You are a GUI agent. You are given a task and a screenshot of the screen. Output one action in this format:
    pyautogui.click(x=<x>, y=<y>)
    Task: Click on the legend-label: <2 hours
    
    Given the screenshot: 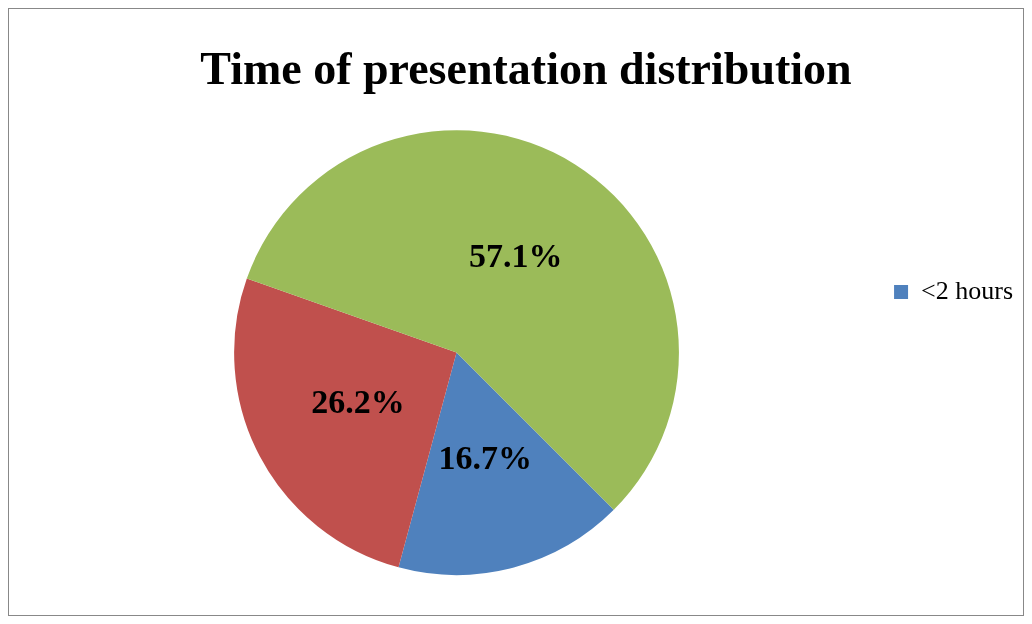 What is the action you would take?
    pyautogui.click(x=967, y=290)
    